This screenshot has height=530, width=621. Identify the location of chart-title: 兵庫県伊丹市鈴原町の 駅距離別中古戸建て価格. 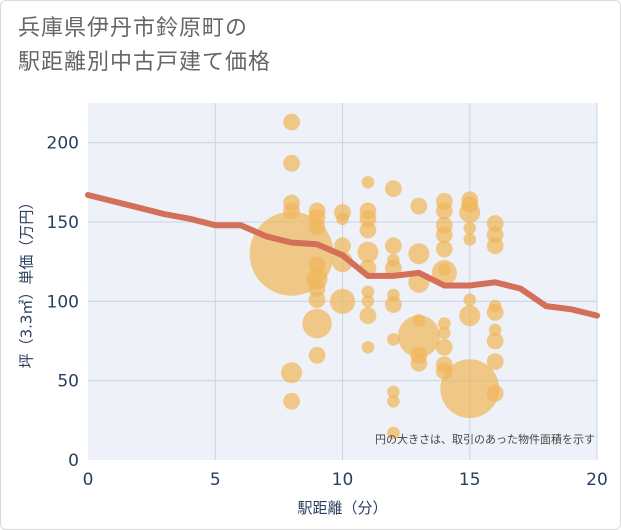
(144, 46).